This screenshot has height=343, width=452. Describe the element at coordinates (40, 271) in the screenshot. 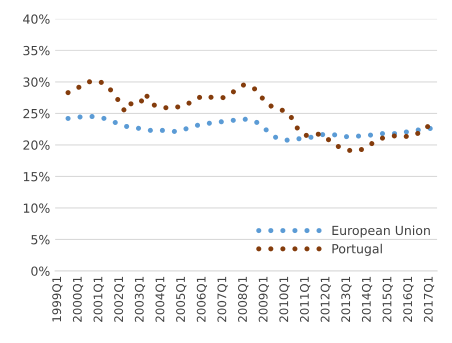

I see `y-tick-label: 0%` at that location.